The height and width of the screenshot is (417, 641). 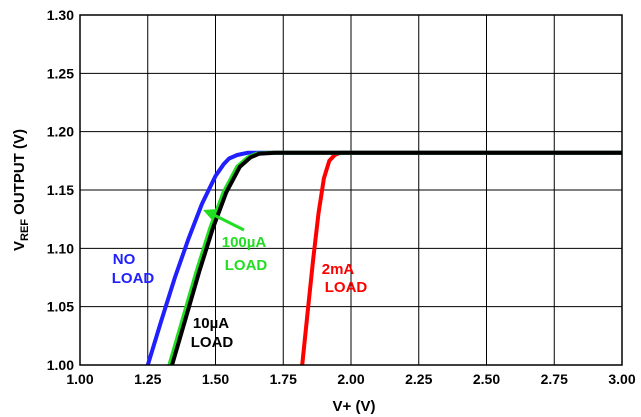 I want to click on y-tick-label: 1.05, so click(x=60, y=307).